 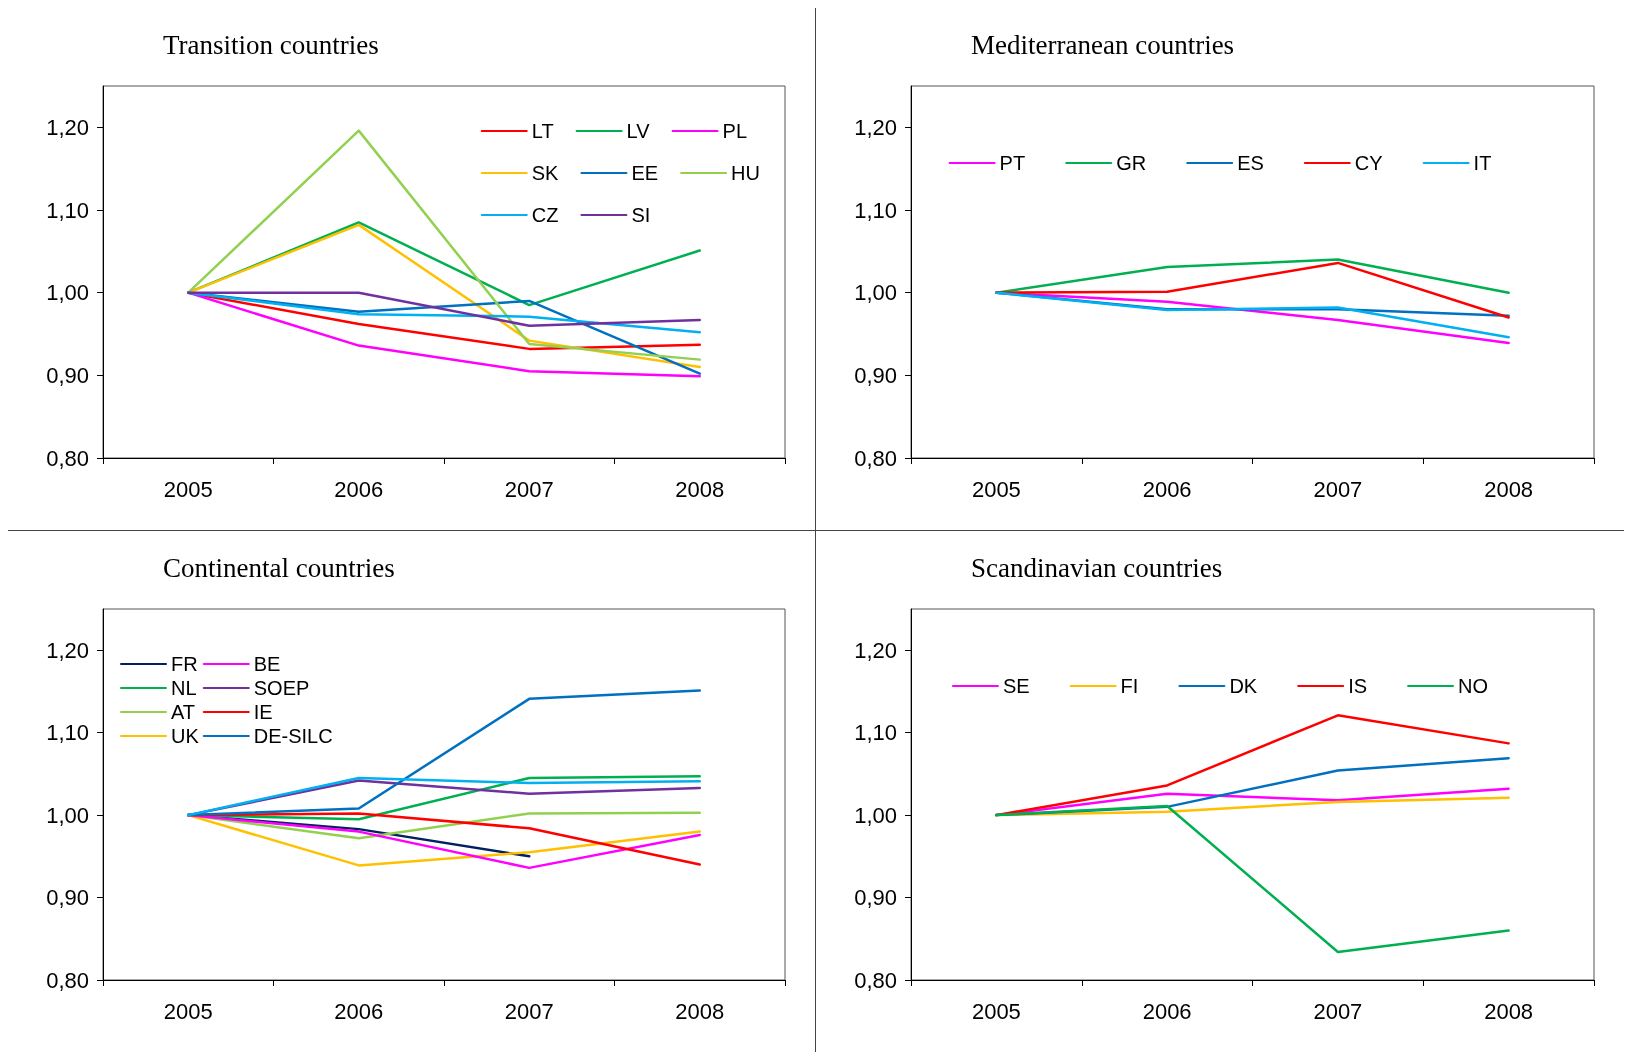 I want to click on legend-label: IE, so click(x=263, y=712).